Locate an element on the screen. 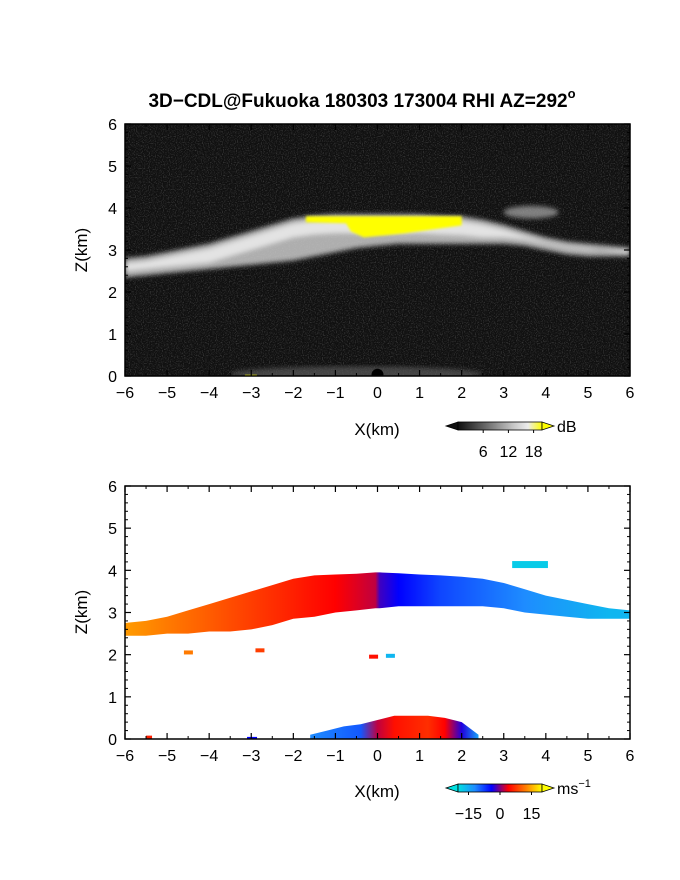  velocity-upper-fragment is located at coordinates (530, 565).